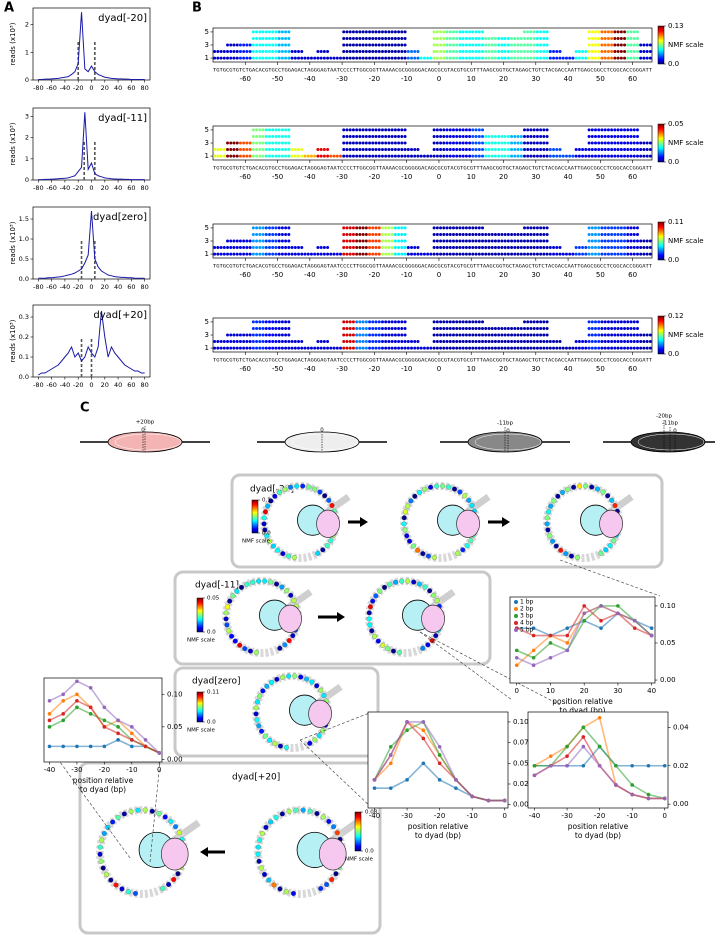 This screenshot has height=939, width=715. I want to click on colorbar, so click(200, 615).